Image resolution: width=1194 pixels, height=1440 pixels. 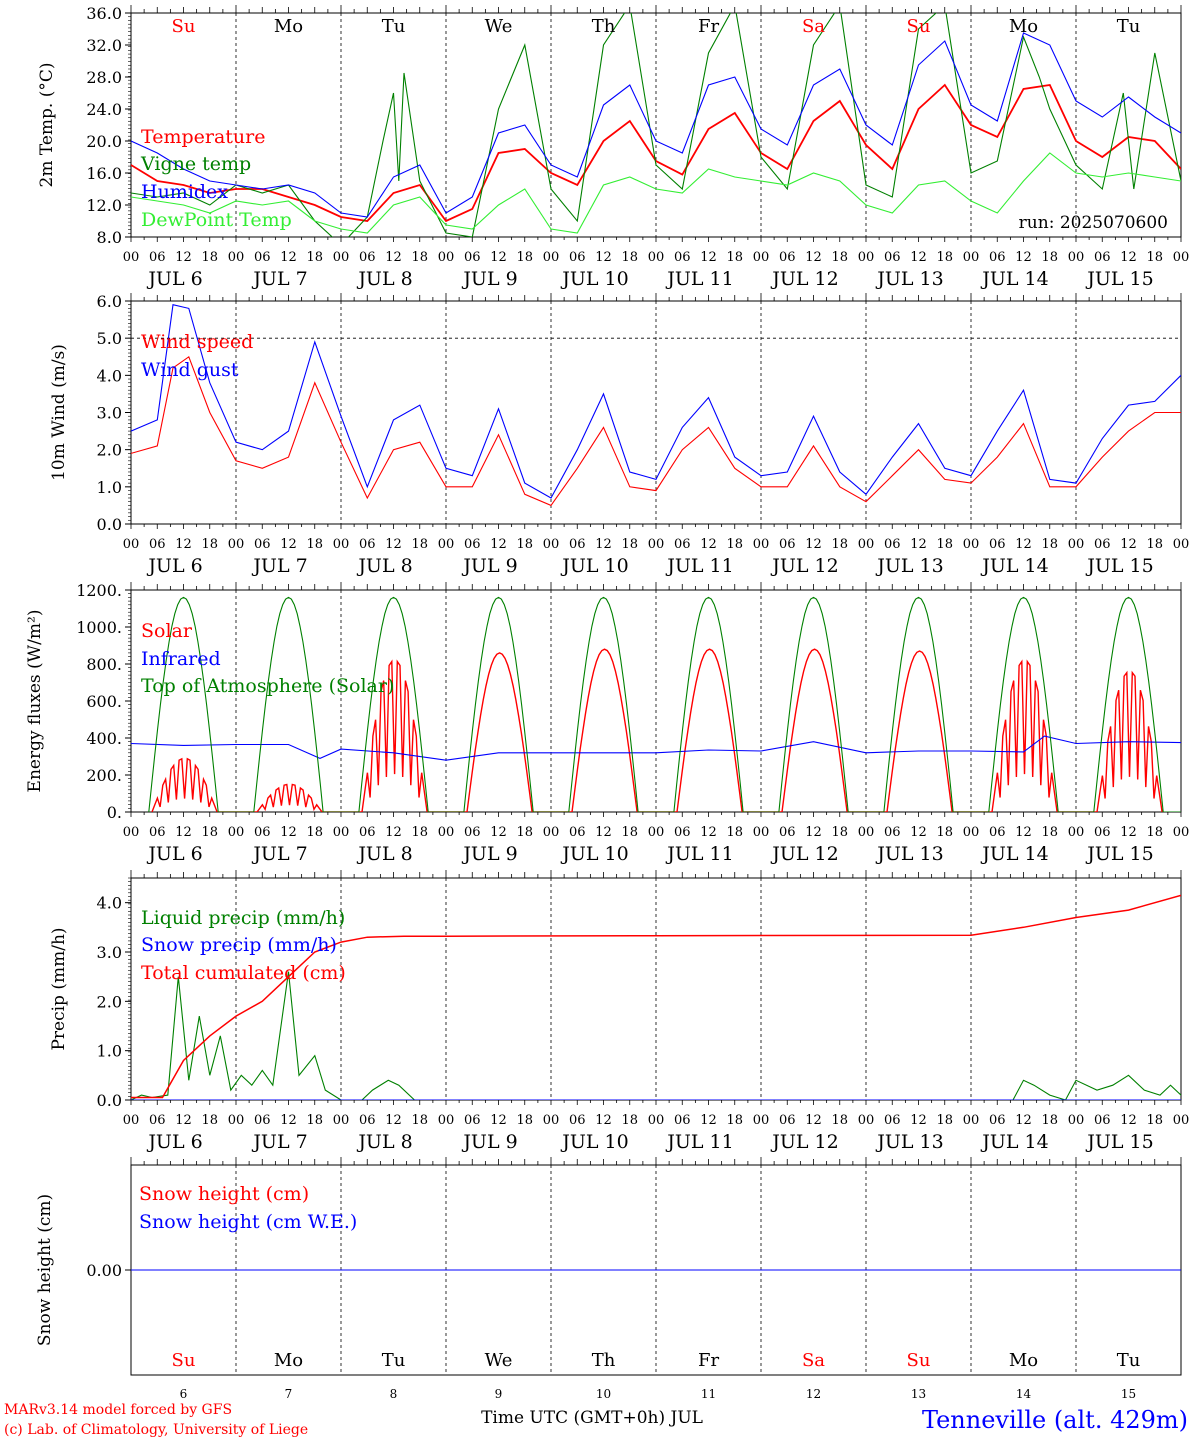 What do you see at coordinates (384, 566) in the screenshot?
I see `date-label: JUL 8` at bounding box center [384, 566].